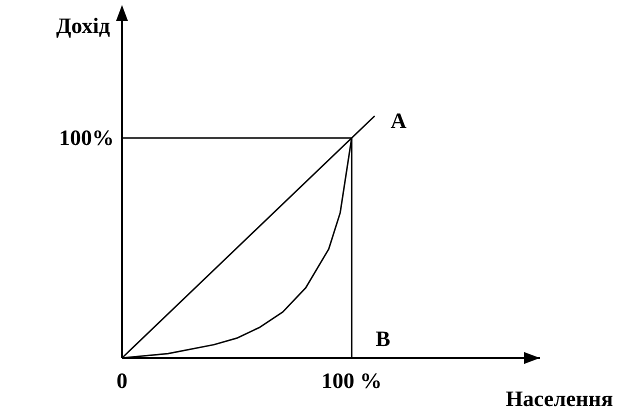 Image resolution: width=623 pixels, height=416 pixels. What do you see at coordinates (383, 338) in the screenshot?
I see `annotation: B` at bounding box center [383, 338].